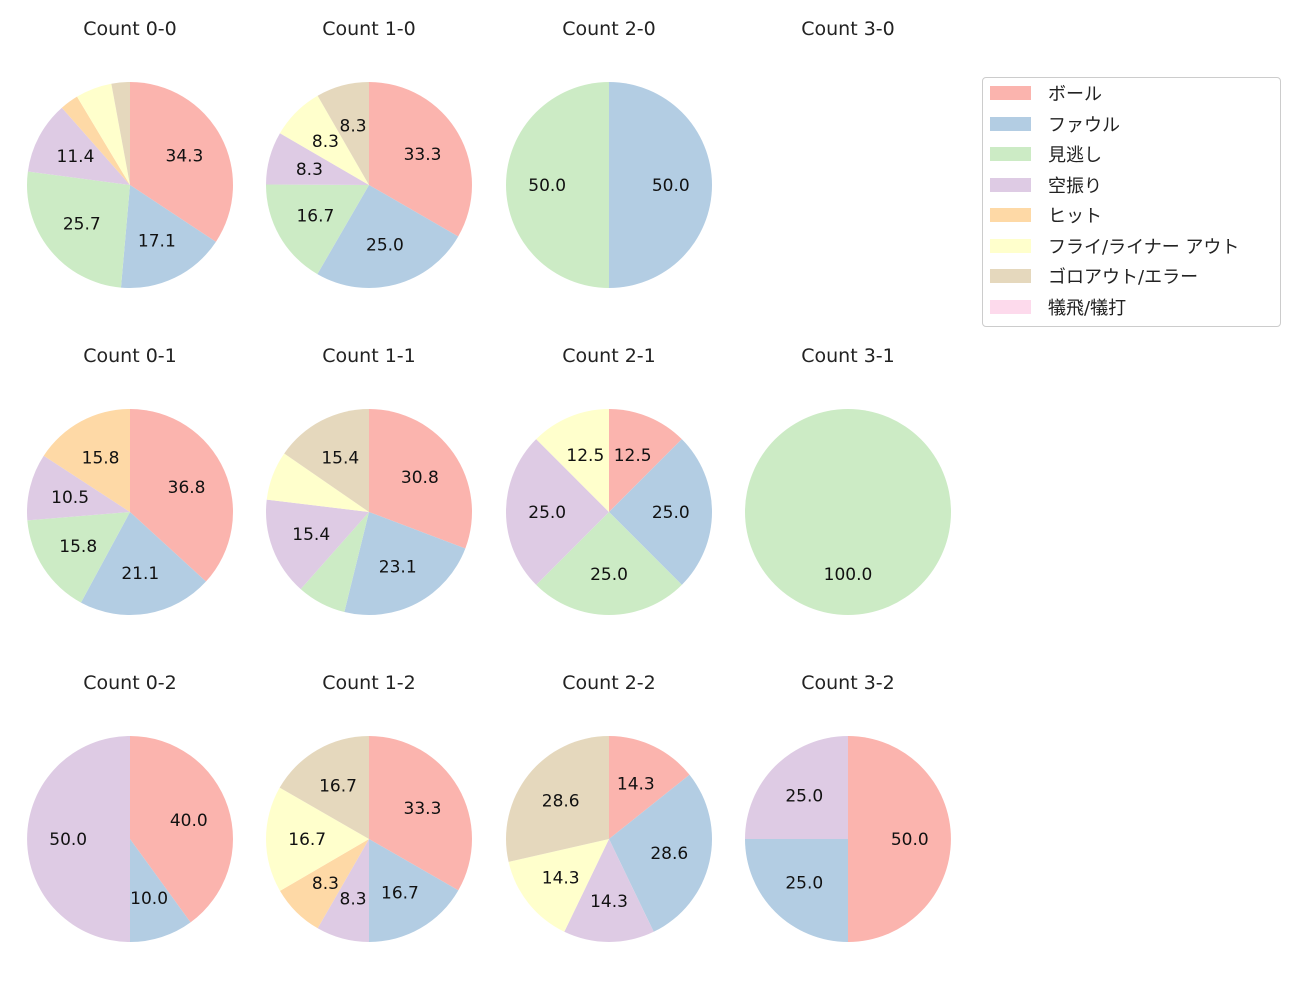 This screenshot has width=1300, height=1000. Describe the element at coordinates (585, 456) in the screenshot. I see `pie-slice-label: 12.5` at that location.